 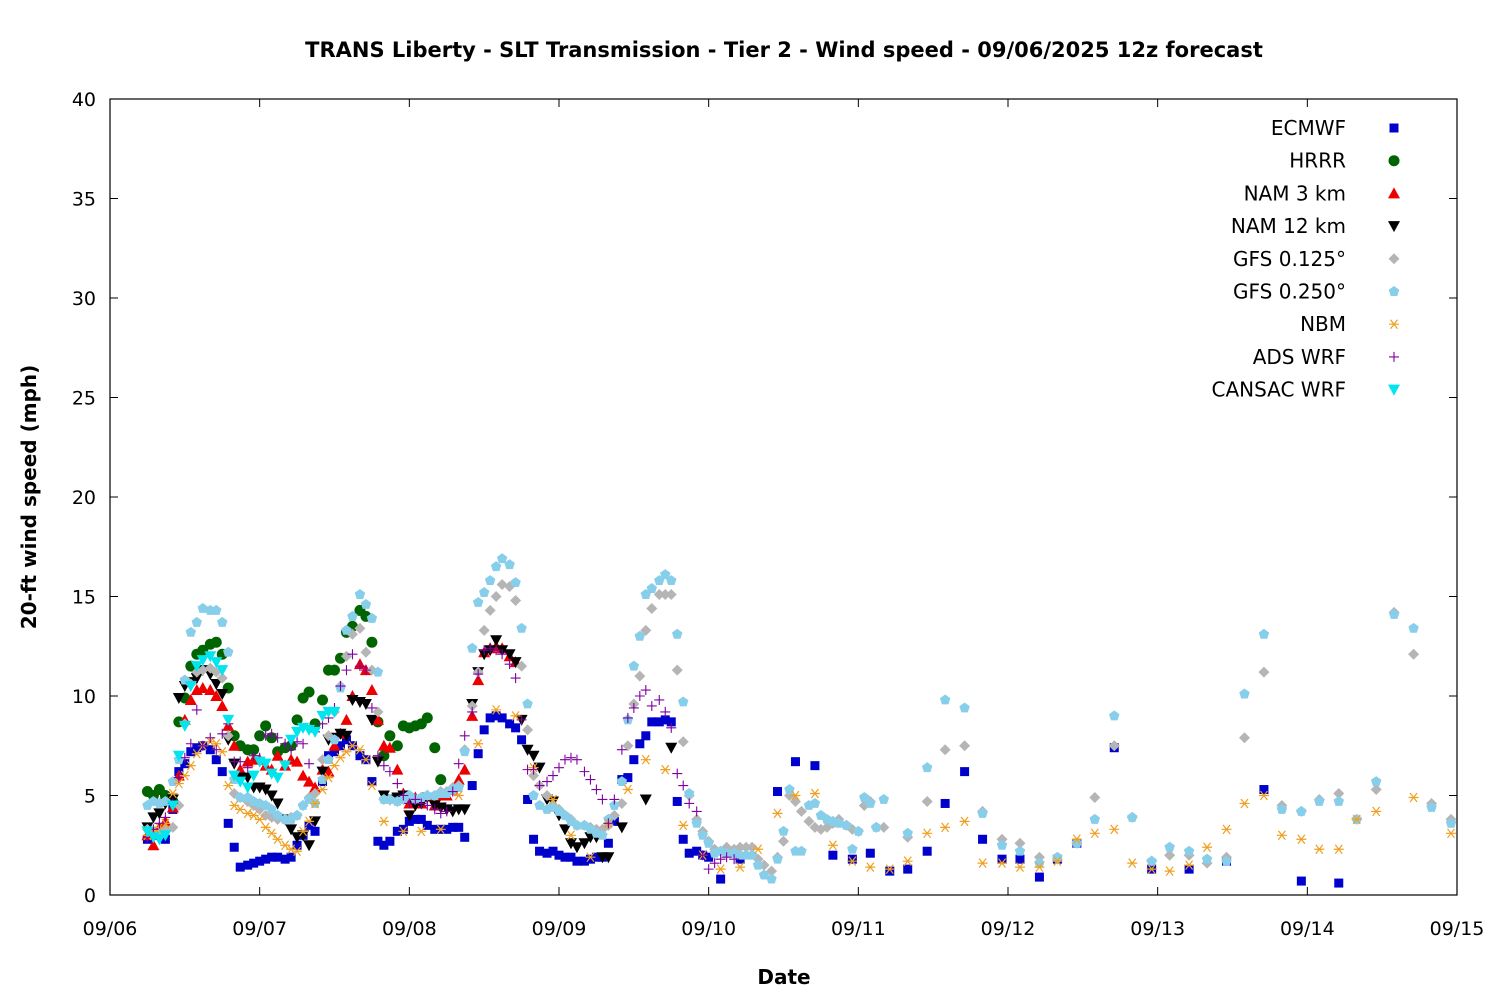 What do you see at coordinates (1457, 929) in the screenshot?
I see `x-tick-label: 09/15` at bounding box center [1457, 929].